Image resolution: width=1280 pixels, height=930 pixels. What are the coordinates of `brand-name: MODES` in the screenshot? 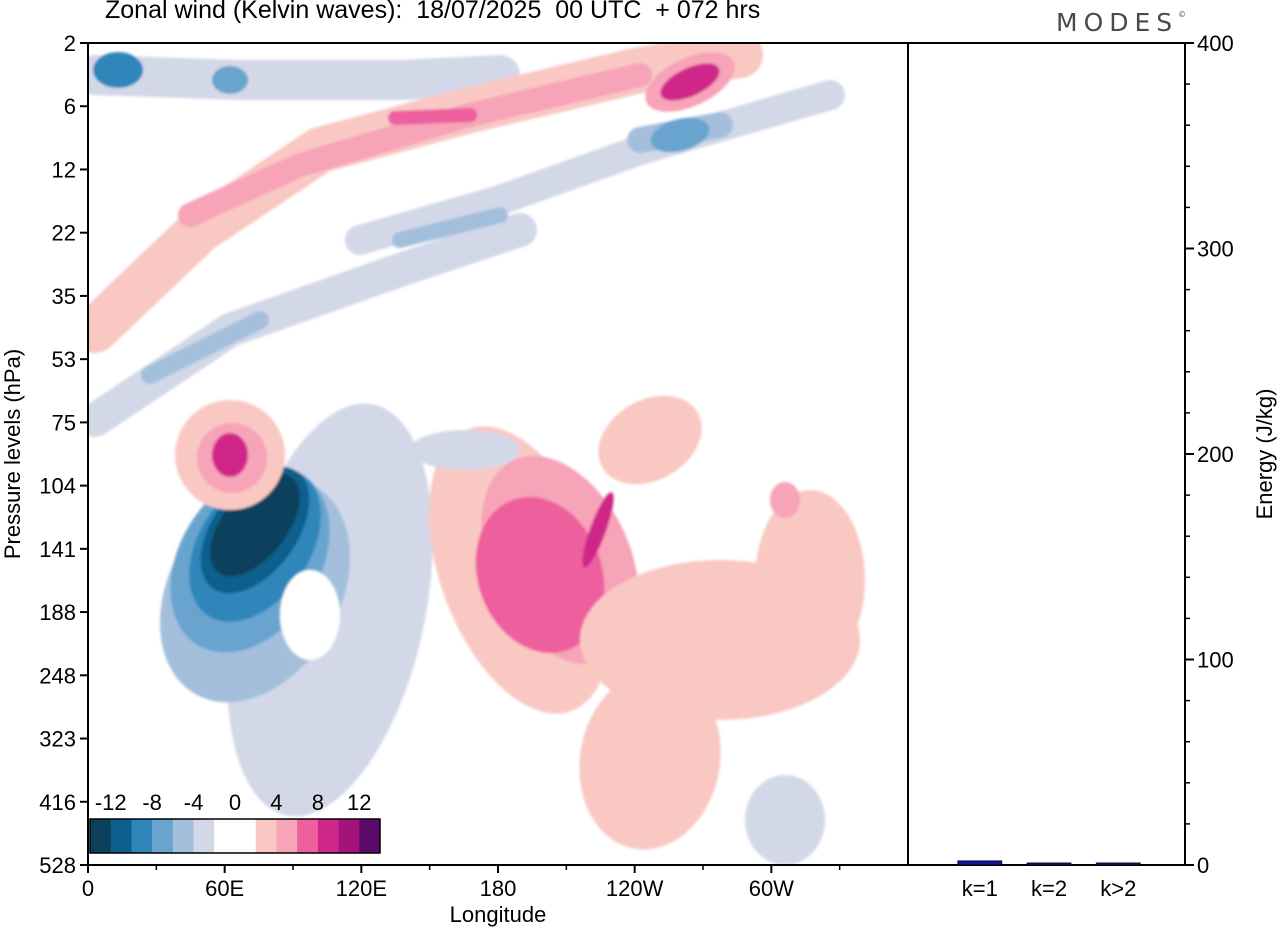 It's located at (1117, 22).